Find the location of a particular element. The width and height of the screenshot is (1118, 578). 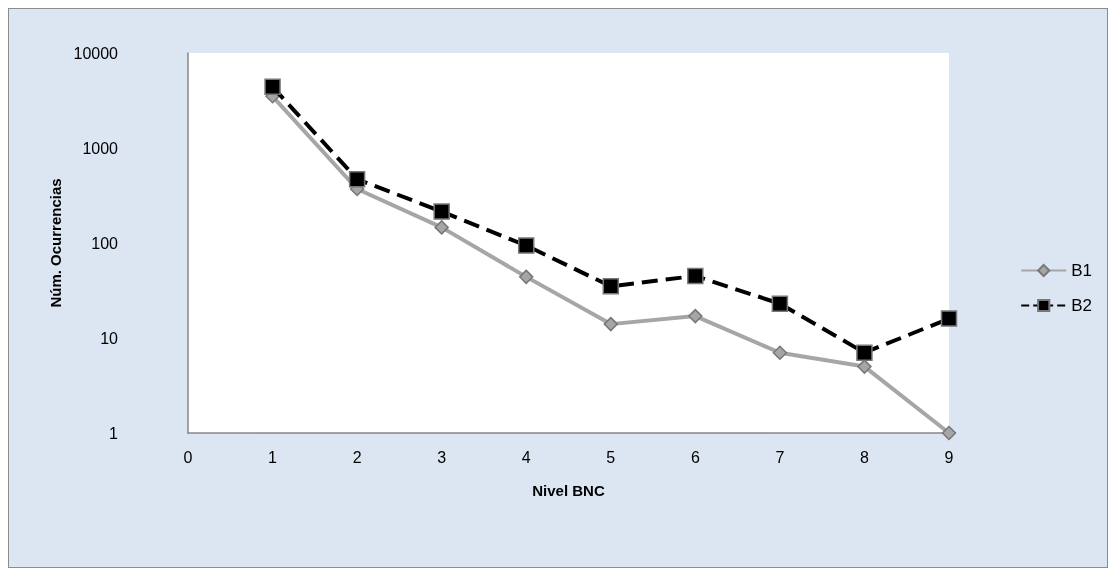

y-tick-label: 1000 is located at coordinates (100, 148).